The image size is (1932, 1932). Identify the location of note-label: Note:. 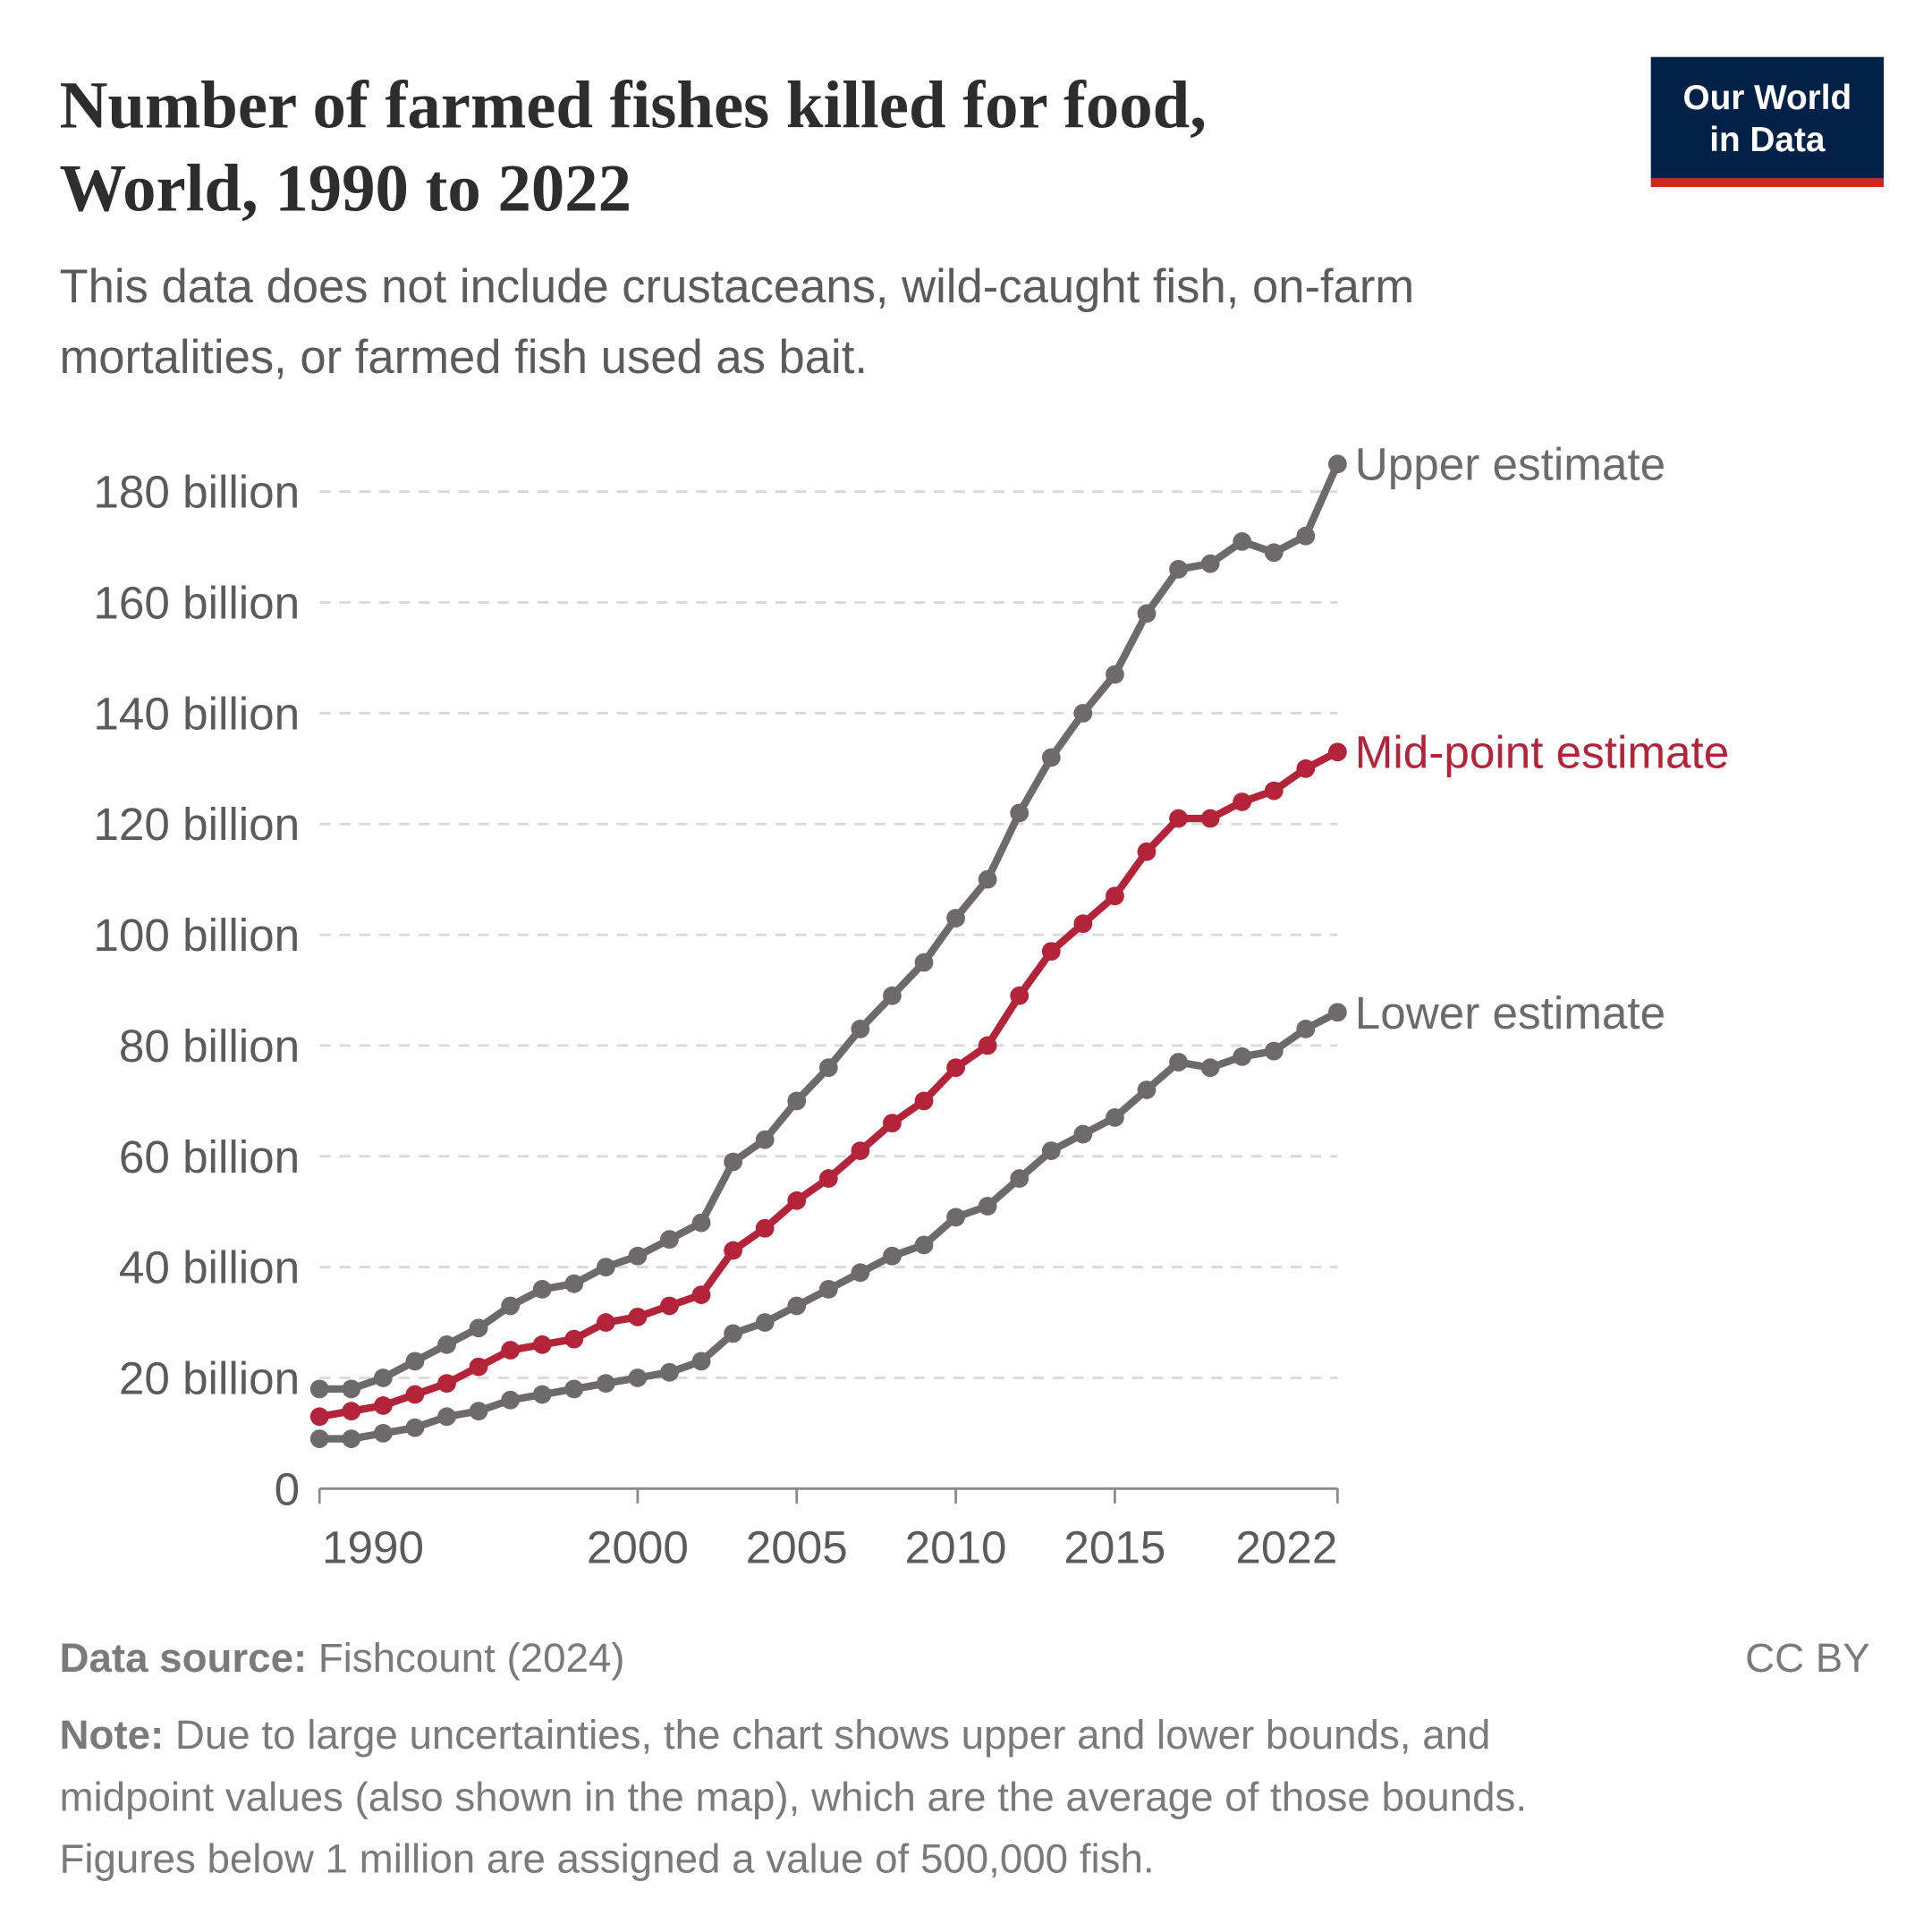
(111, 1735).